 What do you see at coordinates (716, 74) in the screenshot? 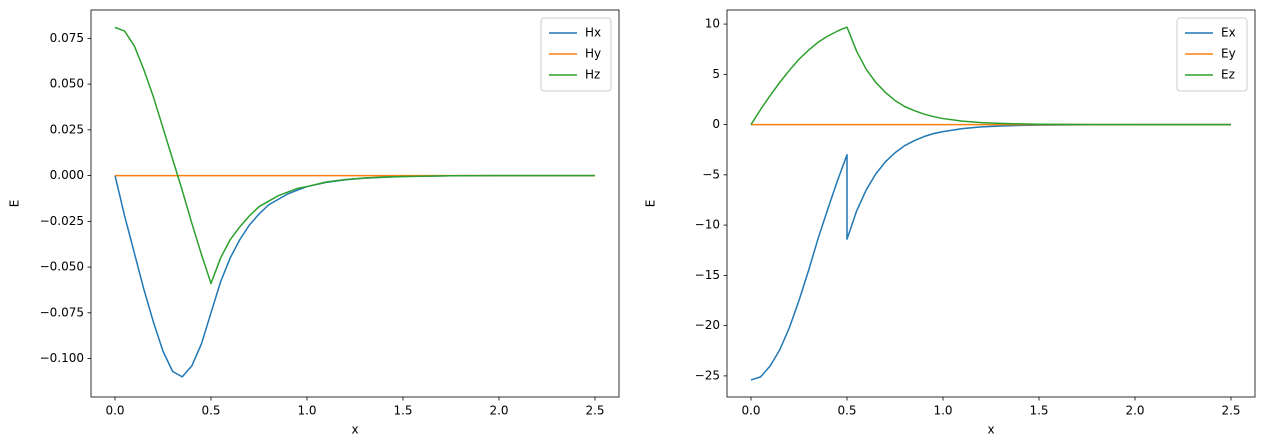
I see `y-tick-label: 5` at bounding box center [716, 74].